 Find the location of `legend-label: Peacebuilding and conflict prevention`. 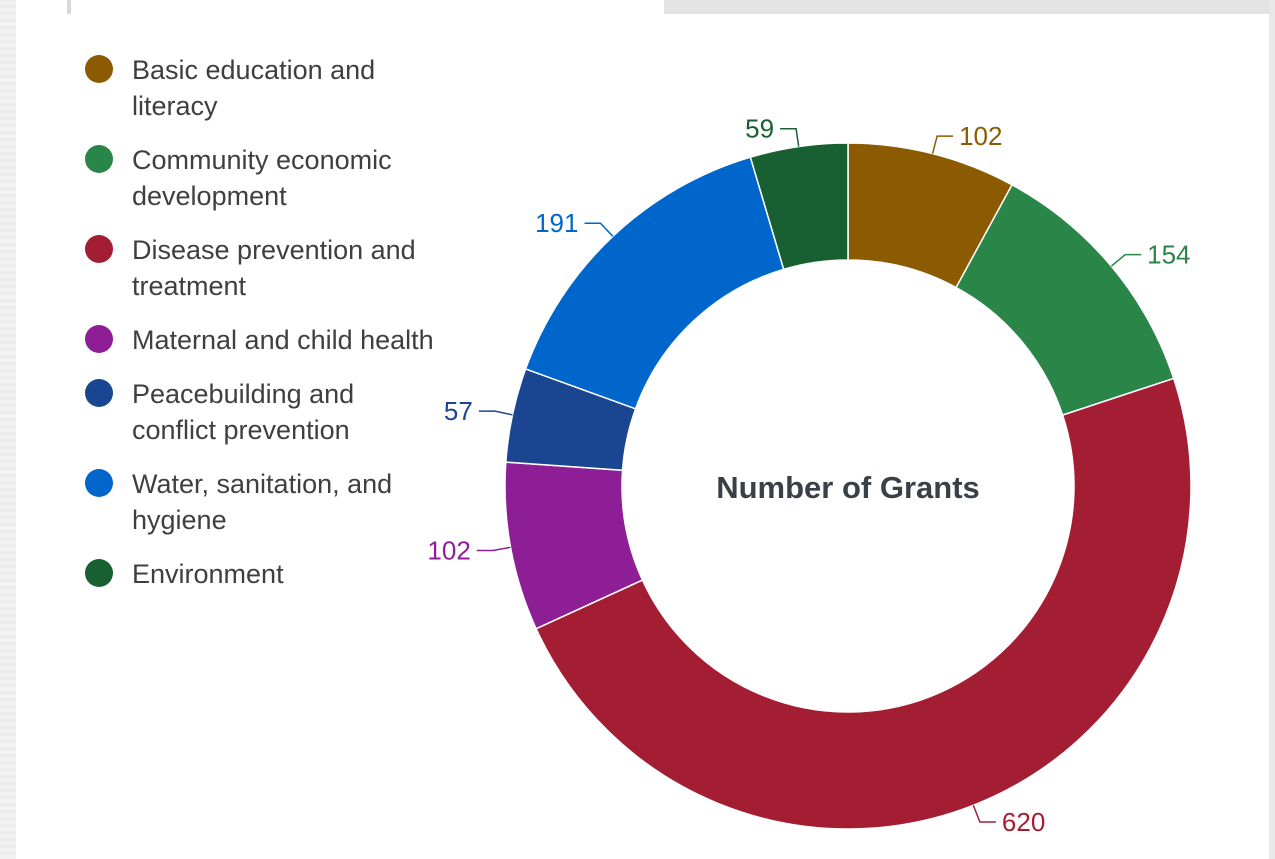

legend-label: Peacebuilding and conflict prevention is located at coordinates (243, 412).